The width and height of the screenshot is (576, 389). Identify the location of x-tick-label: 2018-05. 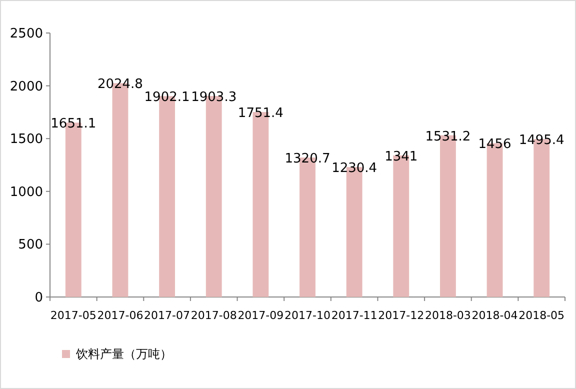
(541, 315).